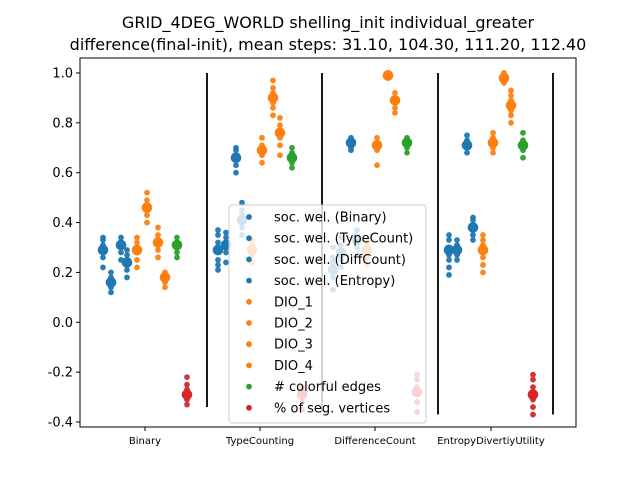 This screenshot has height=480, width=640. I want to click on legend-label-soc-wel-entropy: soc. wel. (Entropy), so click(334, 281).